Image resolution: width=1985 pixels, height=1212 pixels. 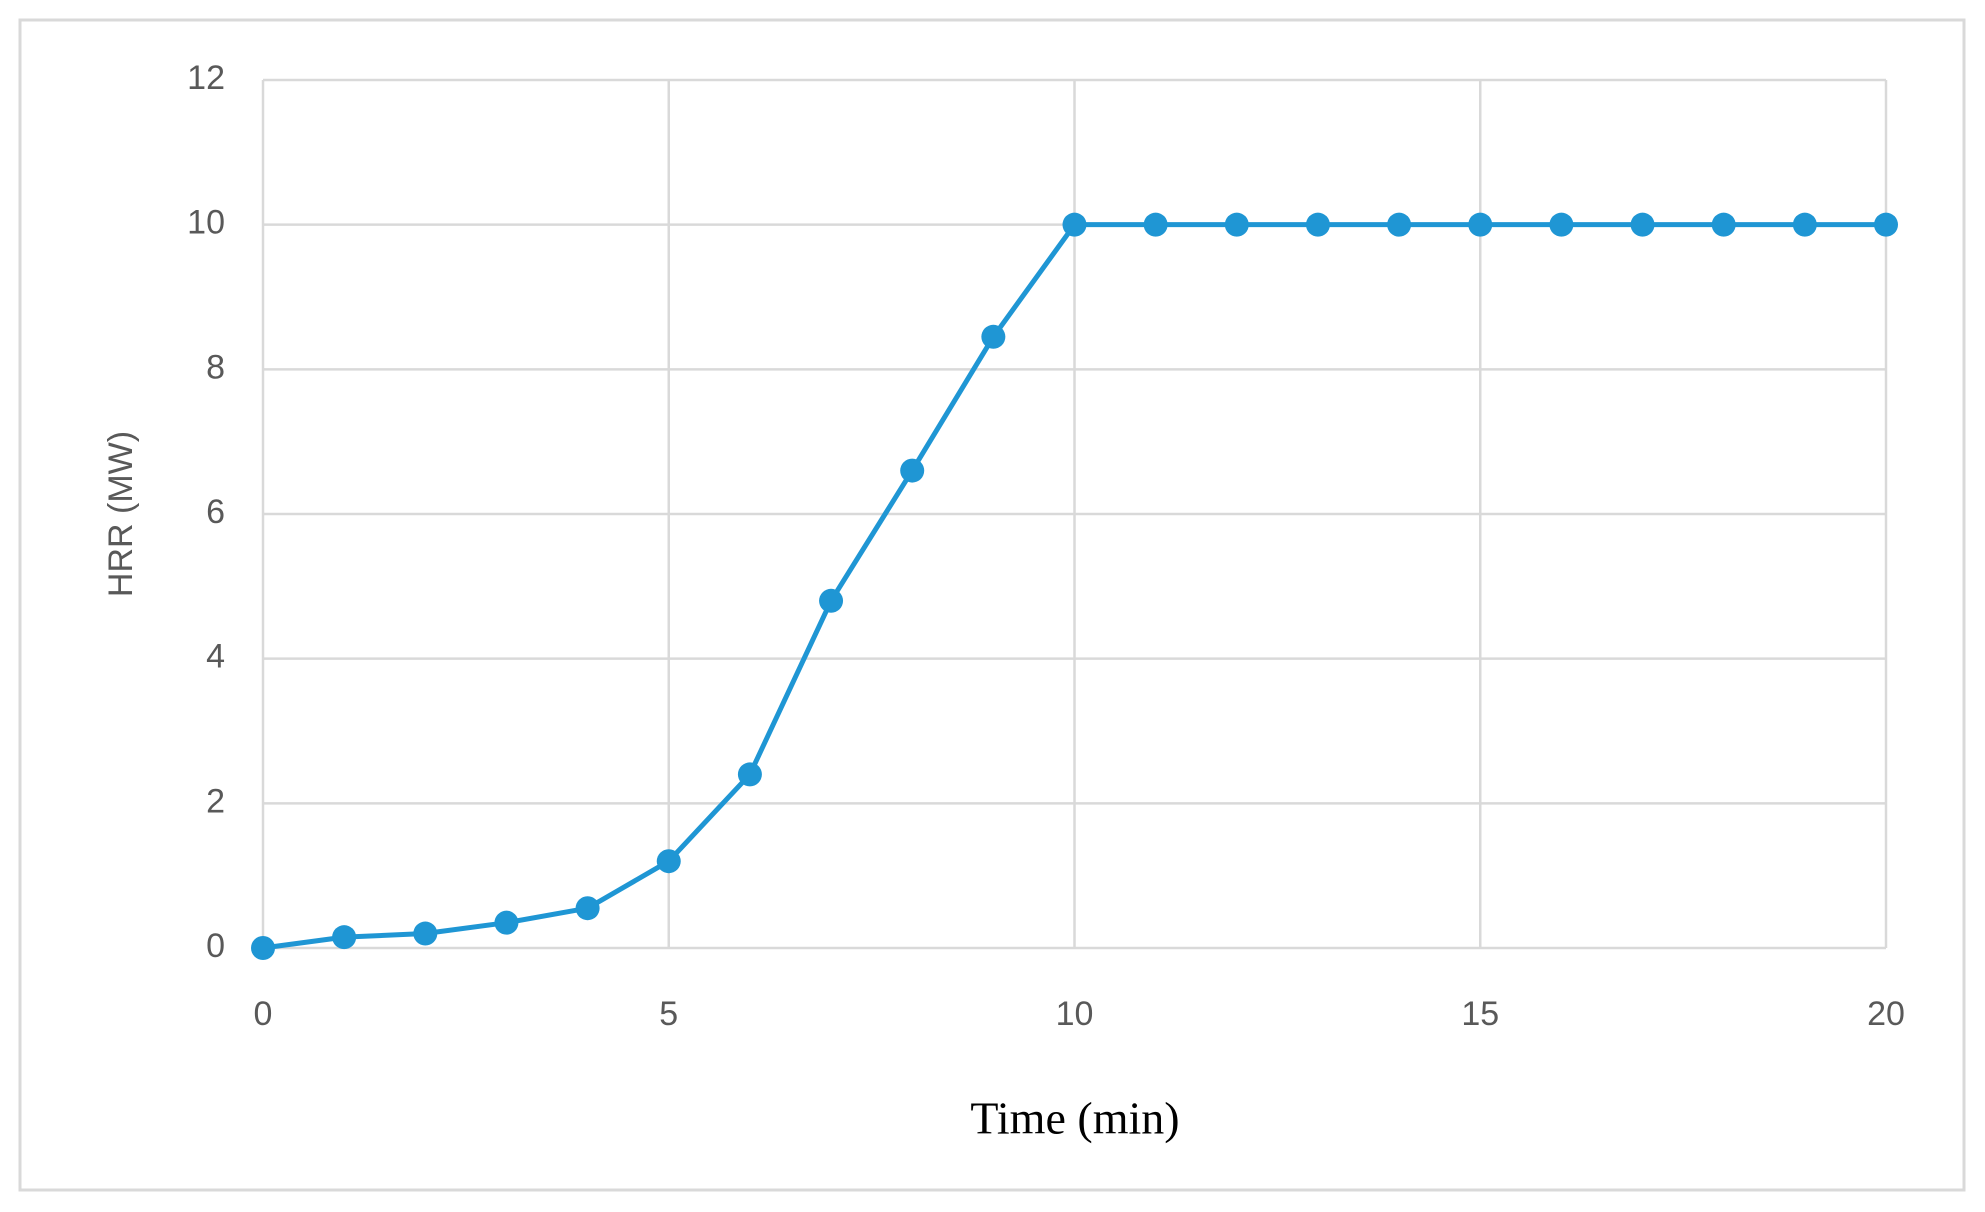 What do you see at coordinates (1886, 1014) in the screenshot?
I see `x-tick-label: 20` at bounding box center [1886, 1014].